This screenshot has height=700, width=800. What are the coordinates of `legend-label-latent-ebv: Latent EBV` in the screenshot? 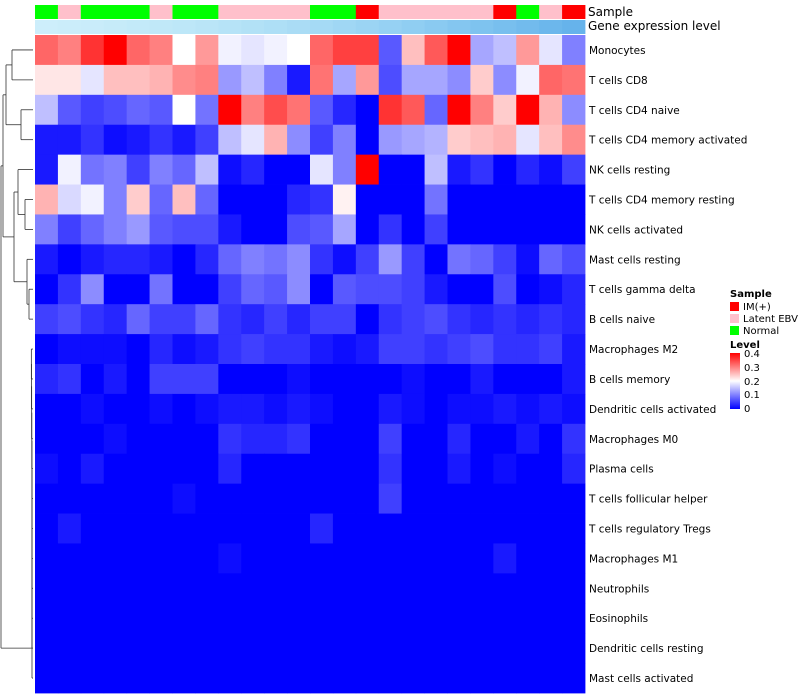 It's located at (770, 319).